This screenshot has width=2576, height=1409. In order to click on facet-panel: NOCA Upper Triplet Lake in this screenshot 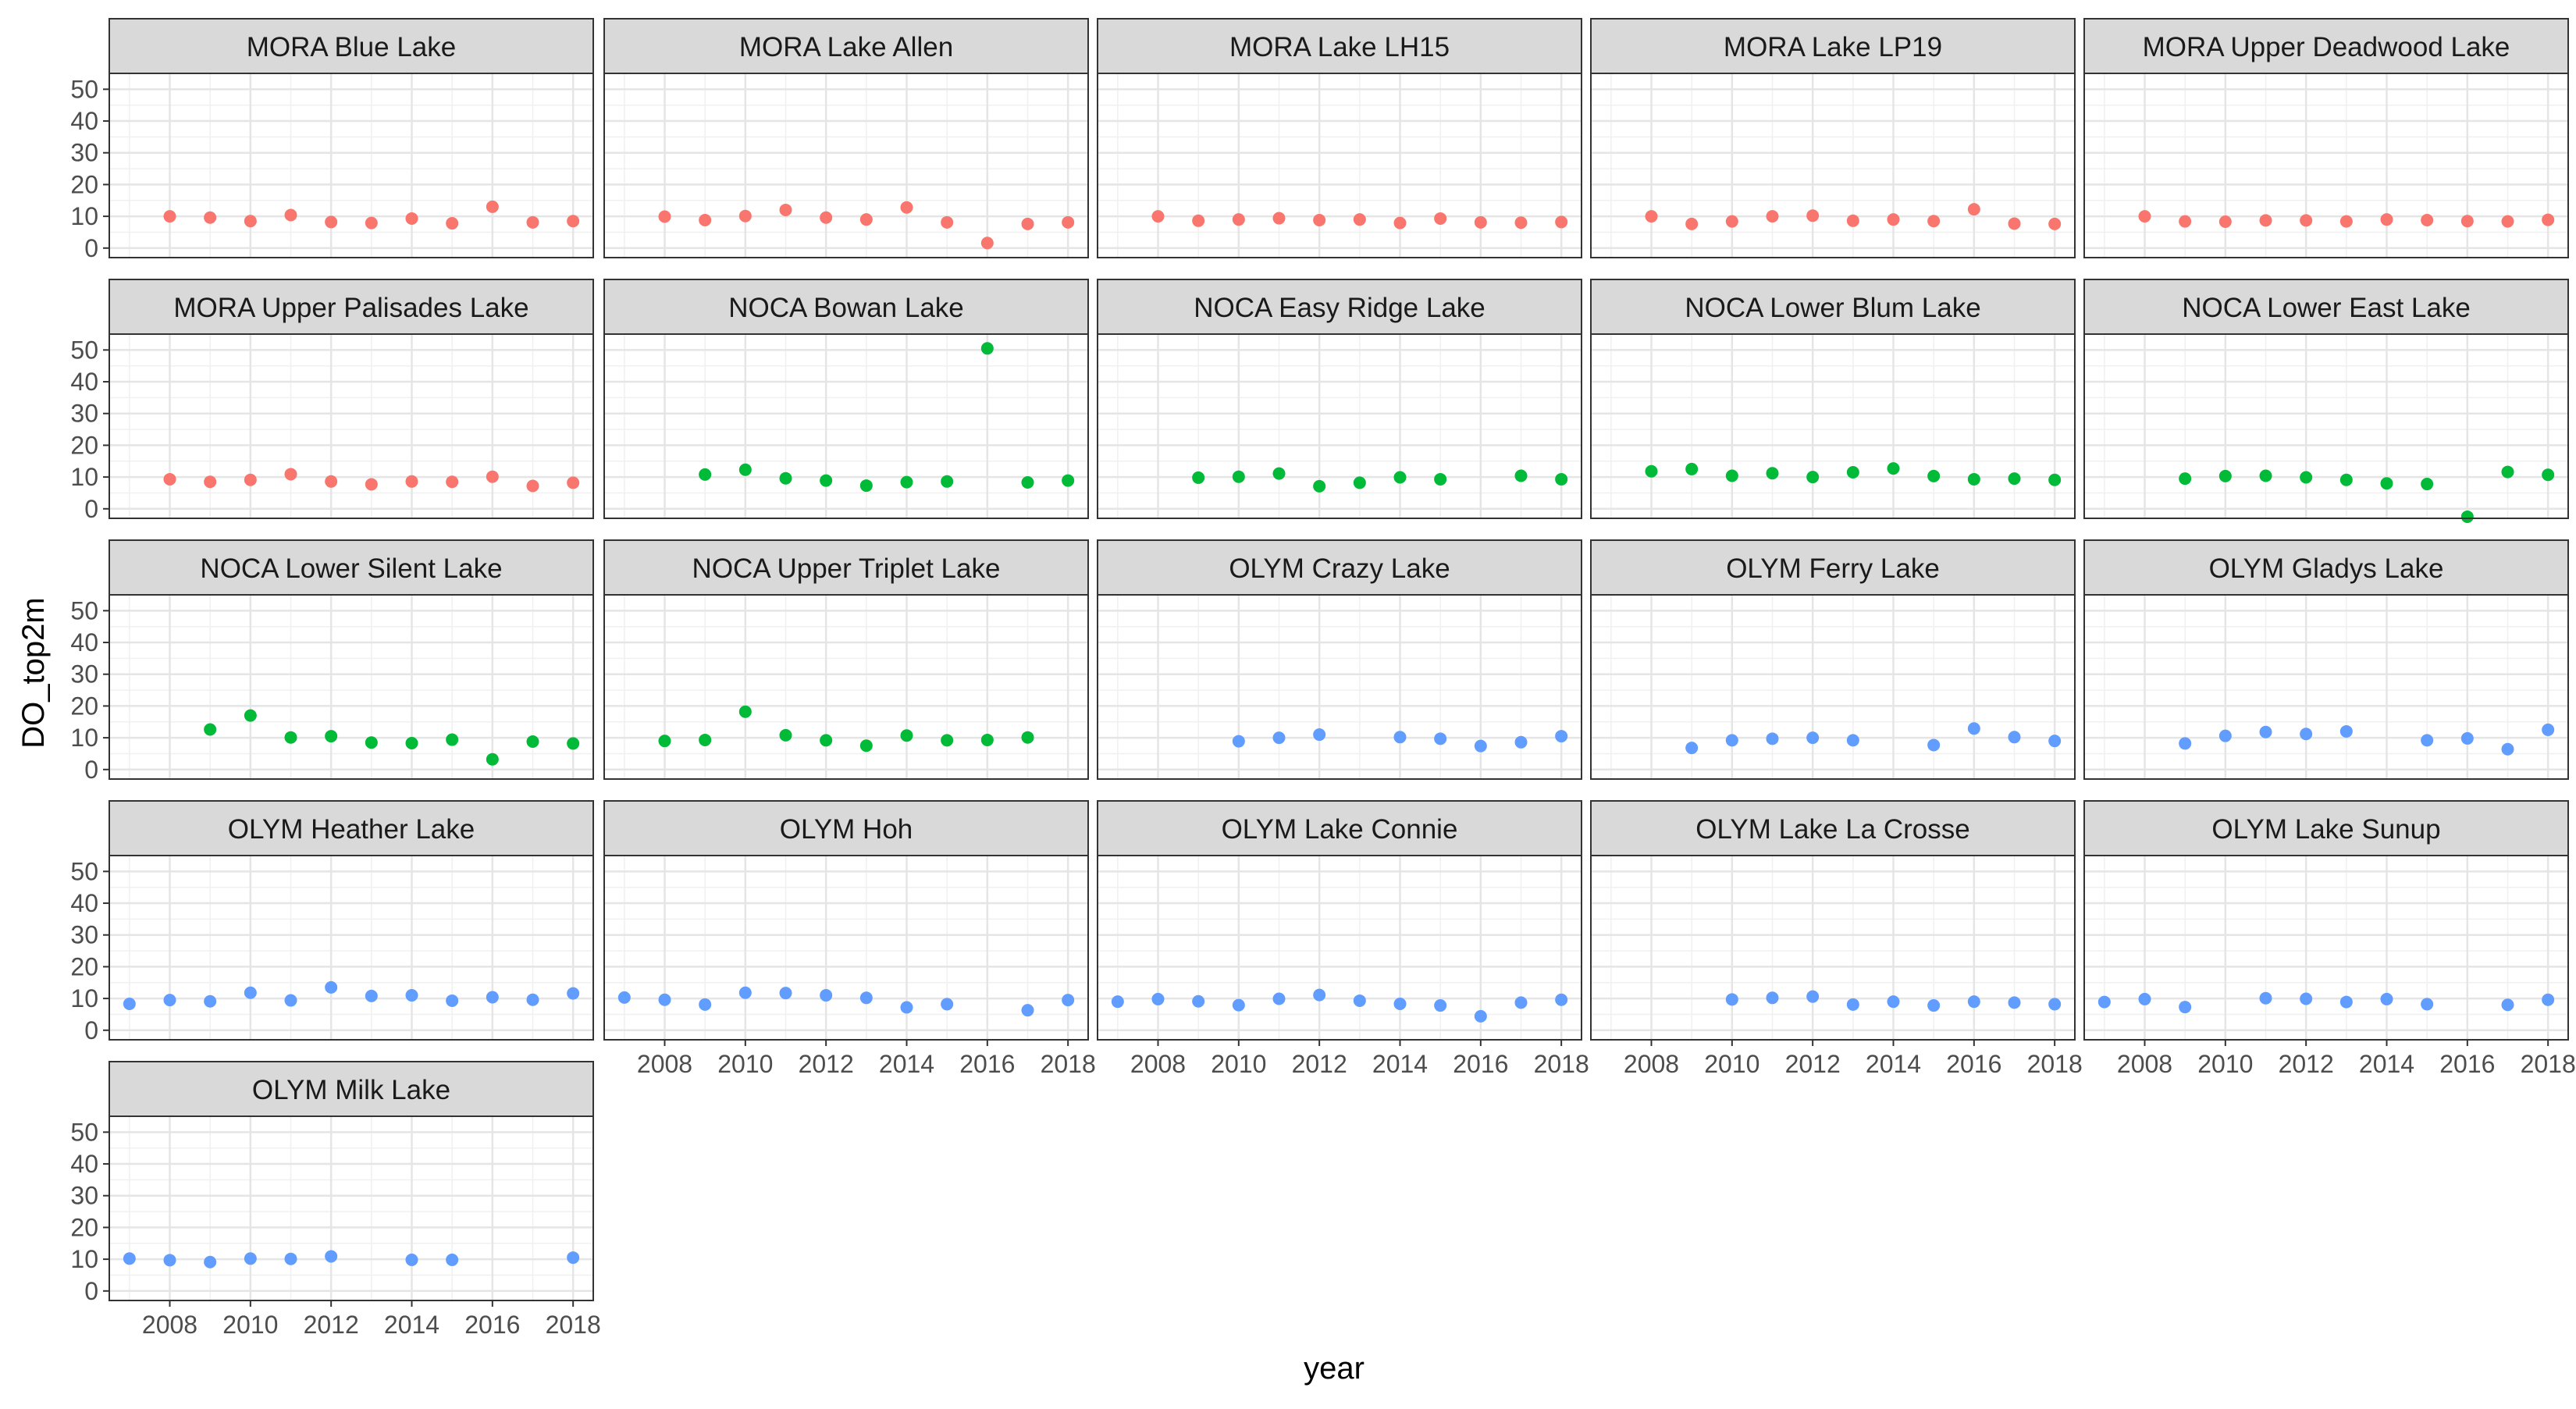, I will do `click(846, 659)`.